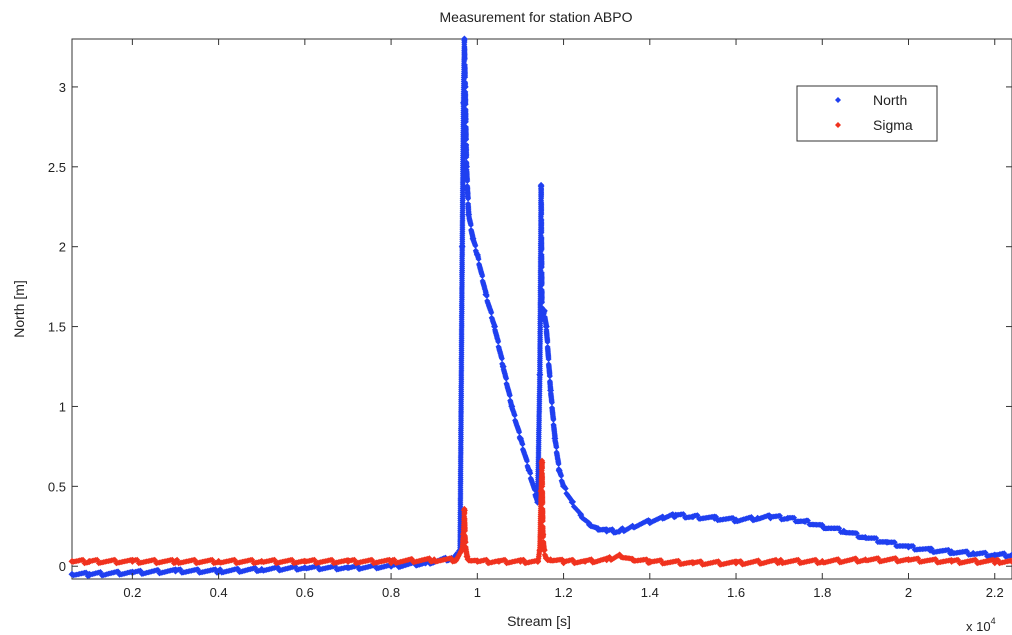  What do you see at coordinates (305, 592) in the screenshot?
I see `x-tick-label: 0.6` at bounding box center [305, 592].